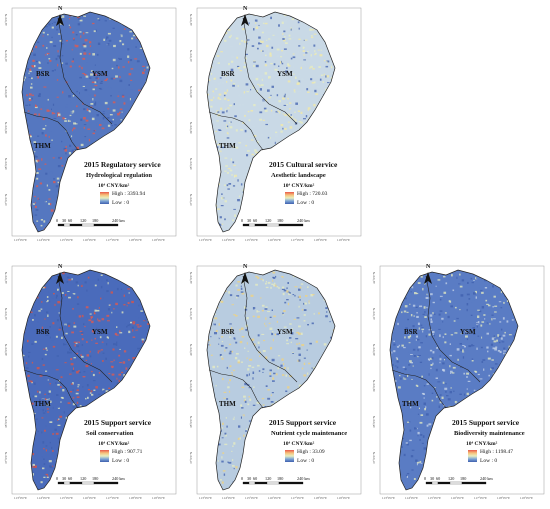  I want to click on panel-title: 2015 Support service, so click(303, 422).